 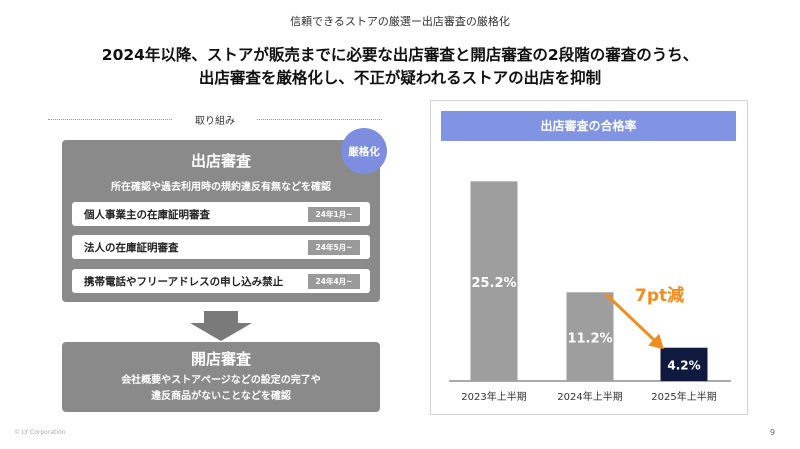 I want to click on review-item-date-tag: 24年5月~, so click(x=334, y=247).